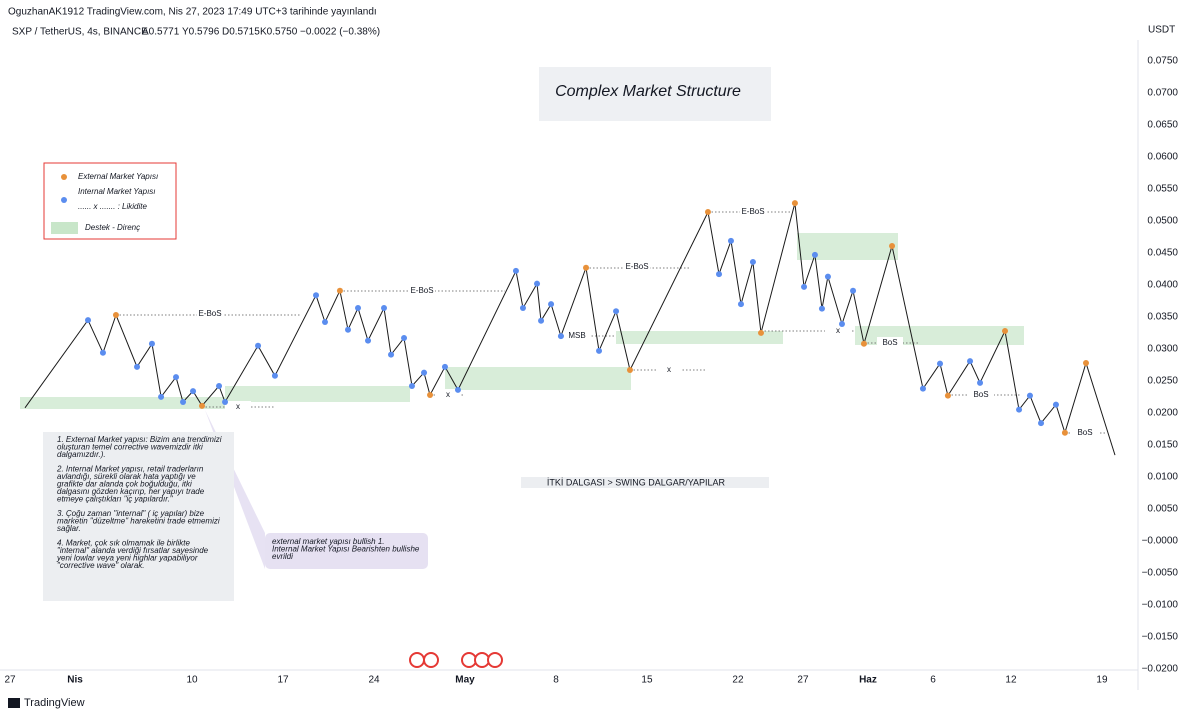 The height and width of the screenshot is (721, 1200). I want to click on x-tick-label: 15, so click(647, 680).